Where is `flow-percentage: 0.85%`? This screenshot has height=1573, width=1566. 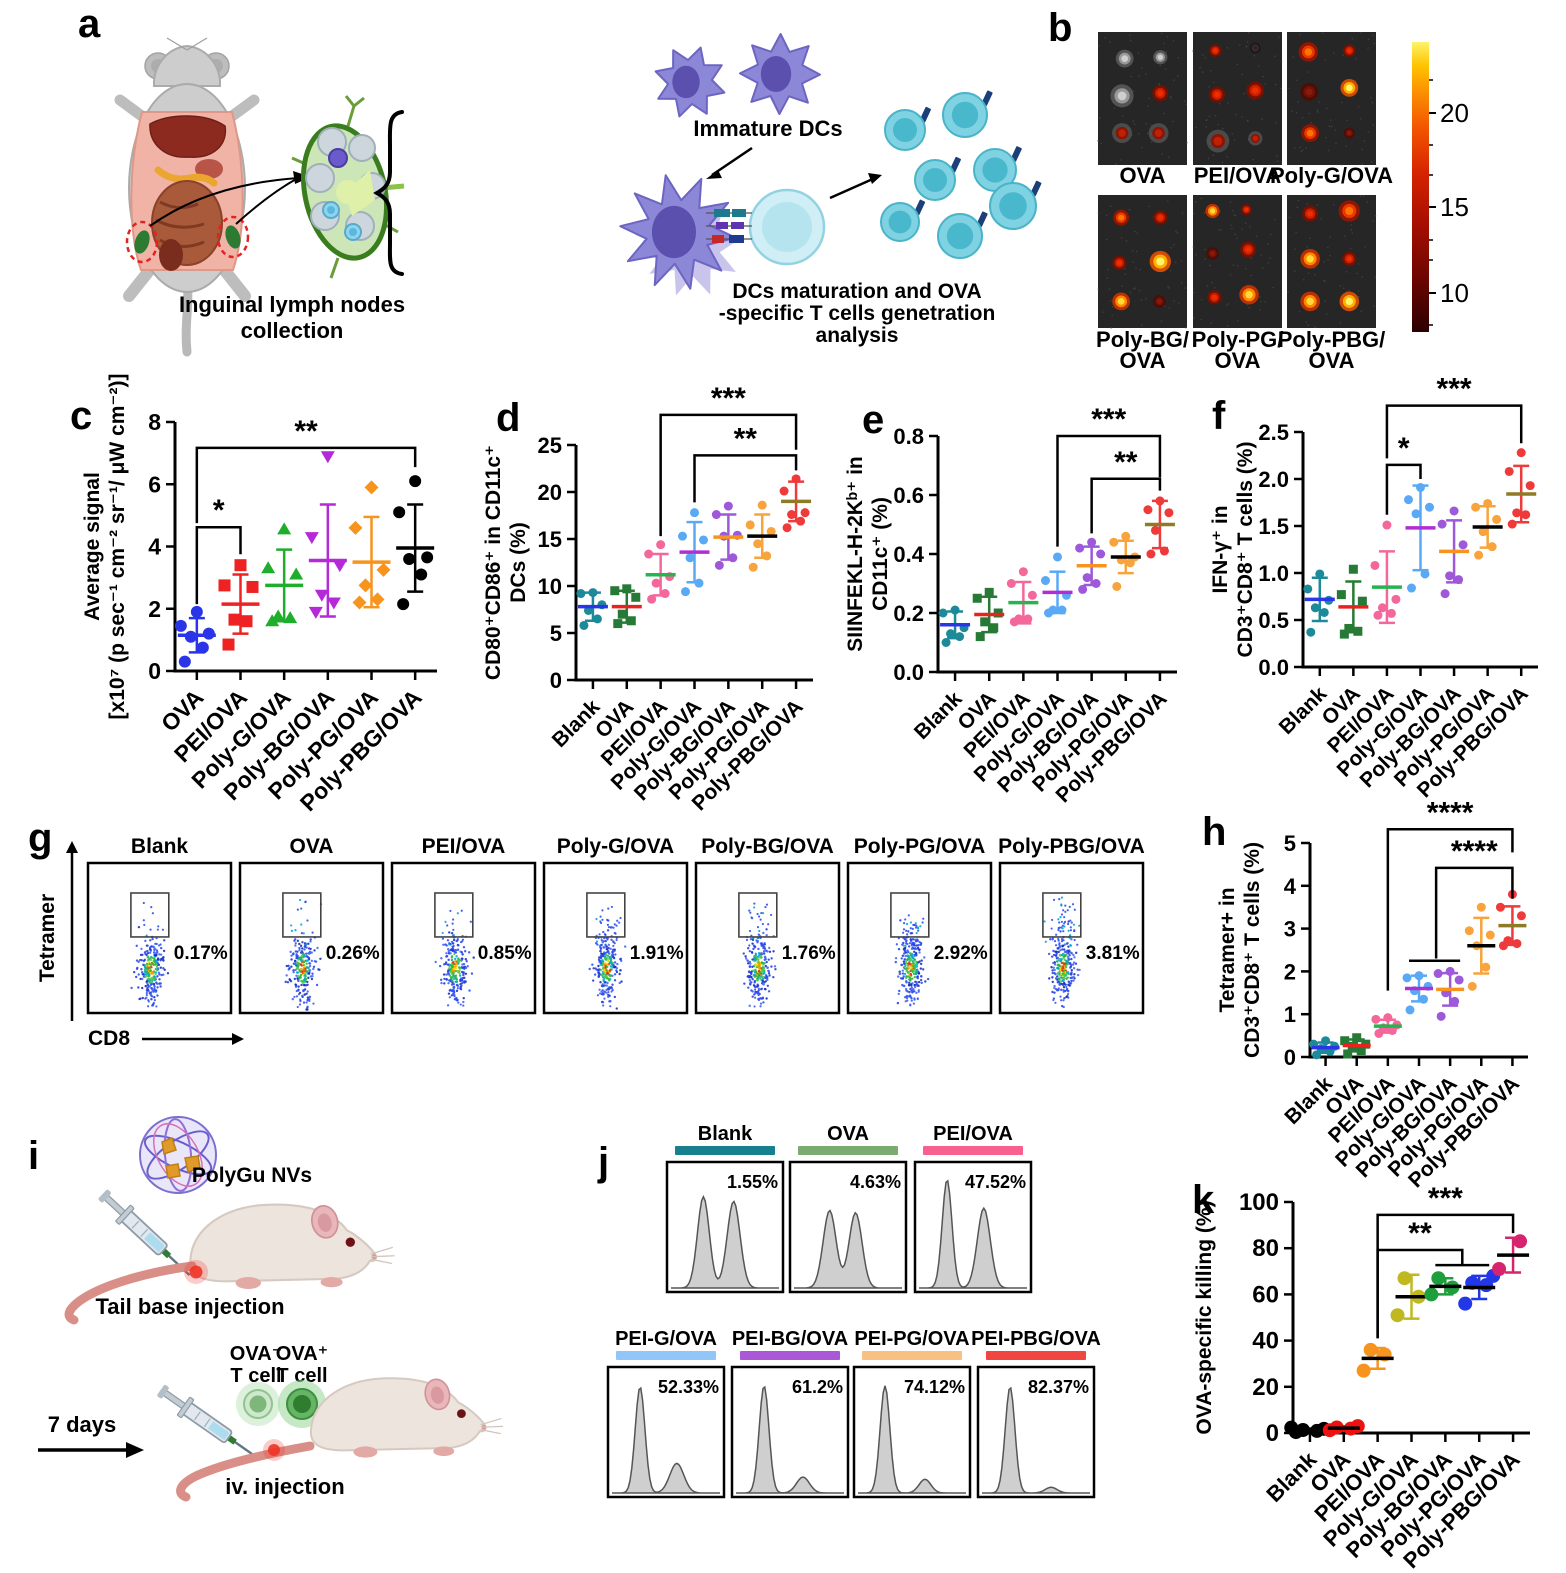
flow-percentage: 0.85% is located at coordinates (505, 953).